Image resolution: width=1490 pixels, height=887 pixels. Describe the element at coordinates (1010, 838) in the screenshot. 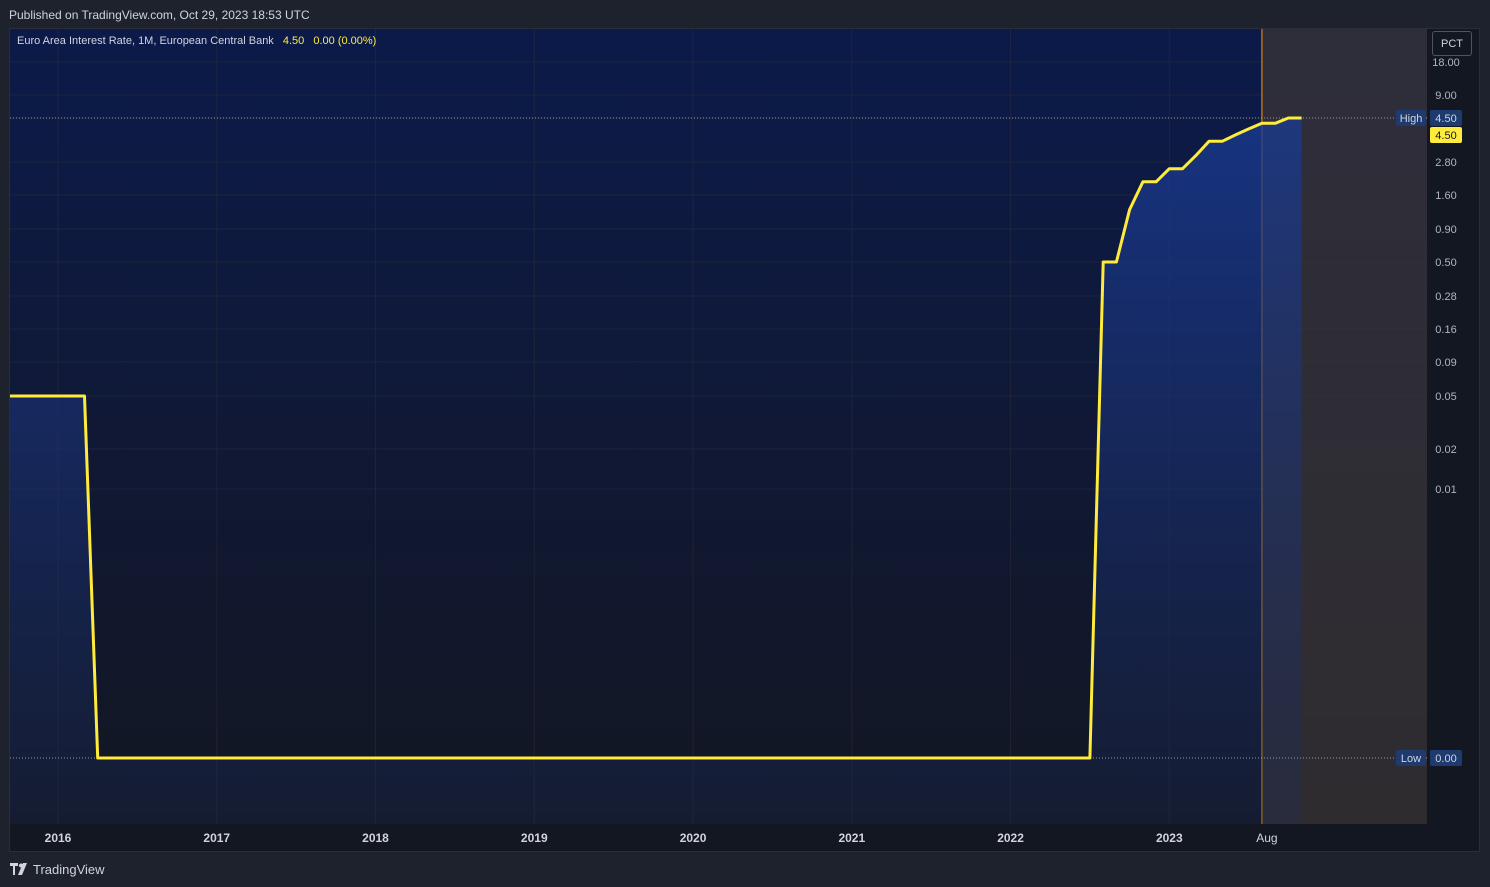

I see `x-tick-label: 2022` at that location.